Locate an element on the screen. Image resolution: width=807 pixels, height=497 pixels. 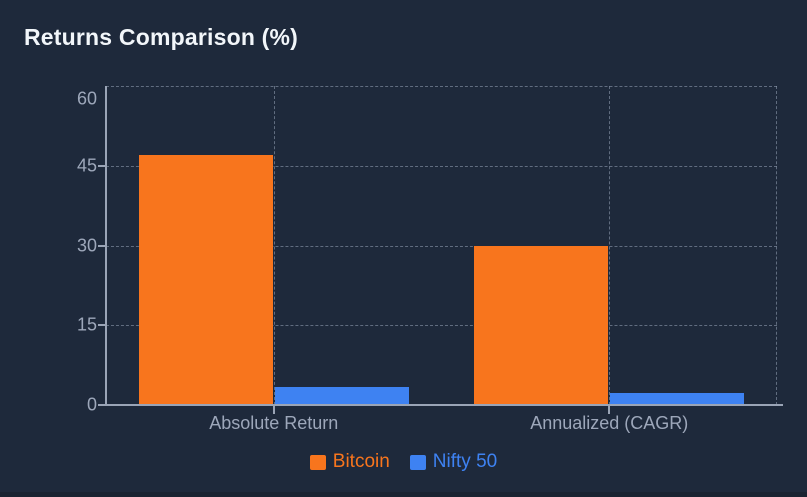
bar-nifty-50-absolute-return is located at coordinates (341, 396).